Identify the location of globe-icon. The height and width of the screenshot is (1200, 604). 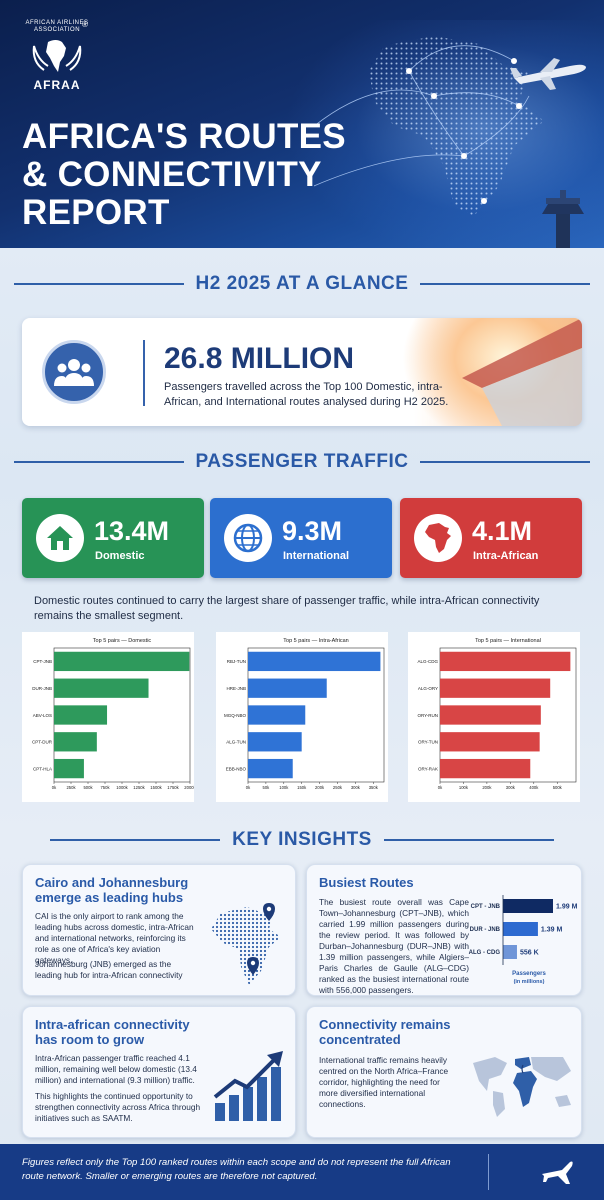
(248, 538).